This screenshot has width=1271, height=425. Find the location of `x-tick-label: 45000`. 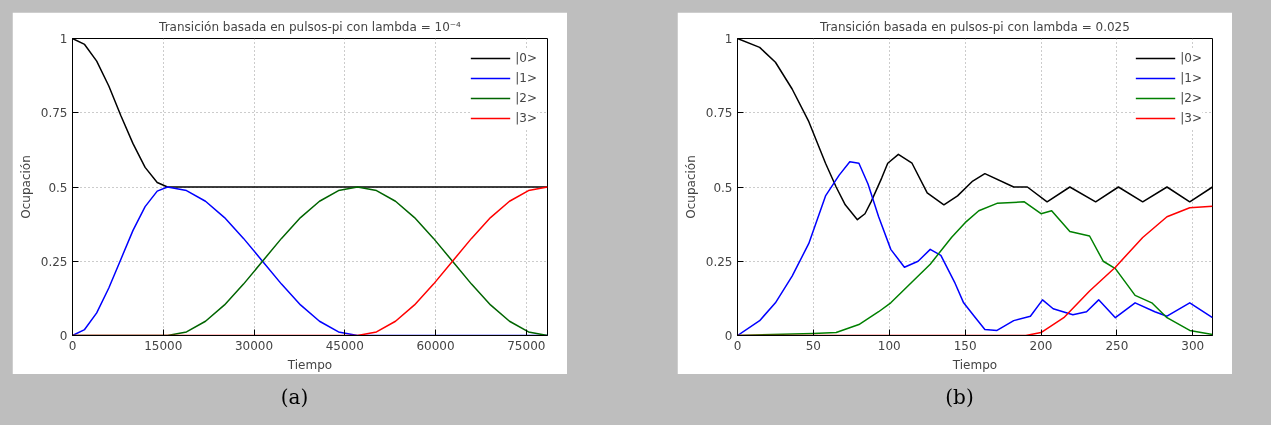

x-tick-label: 45000 is located at coordinates (344, 345).